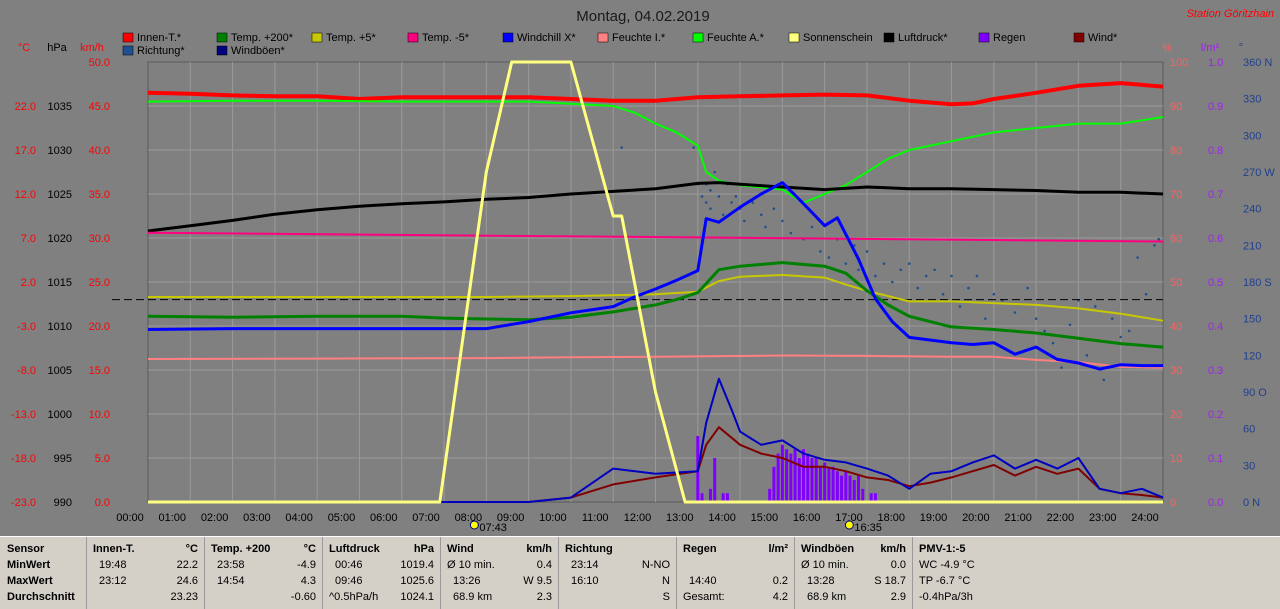 The image size is (1280, 609). Describe the element at coordinates (26, 371) in the screenshot. I see `temp-tick-label: -8.0` at that location.